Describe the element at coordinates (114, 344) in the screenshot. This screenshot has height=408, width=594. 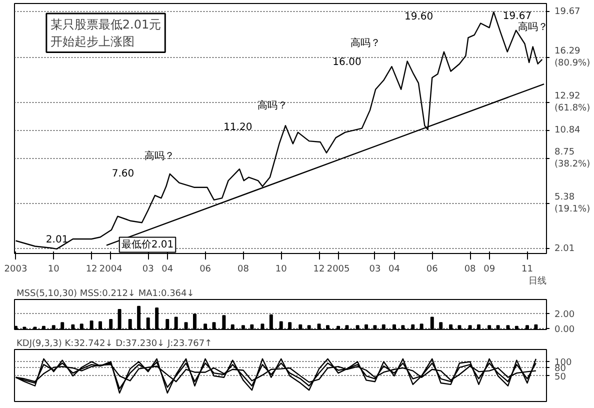
I see `chart-title: KDJ(9,3,3) K:32.742↓ D:37.230↓ J:23.767↑` at that location.